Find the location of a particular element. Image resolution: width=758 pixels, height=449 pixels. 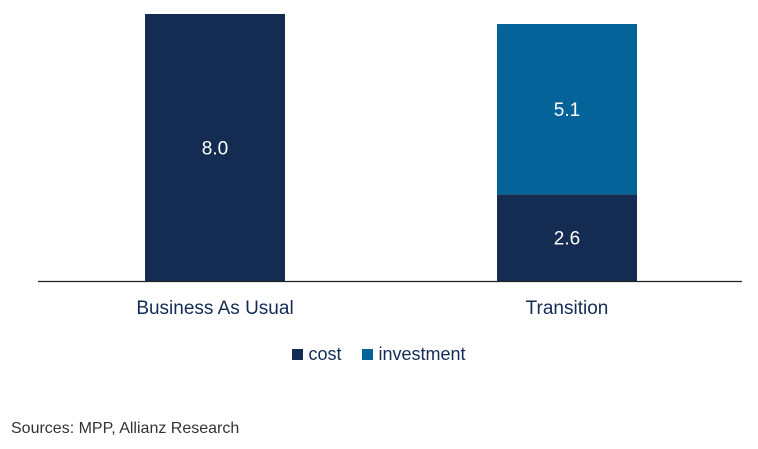

legend: cost investment is located at coordinates (379, 354).